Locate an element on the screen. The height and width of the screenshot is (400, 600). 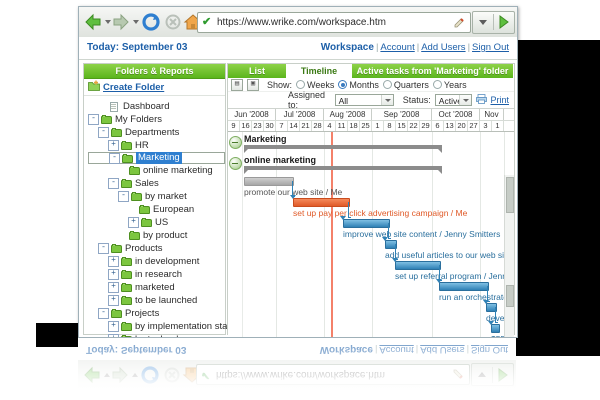
print-button: Print is located at coordinates (492, 100).